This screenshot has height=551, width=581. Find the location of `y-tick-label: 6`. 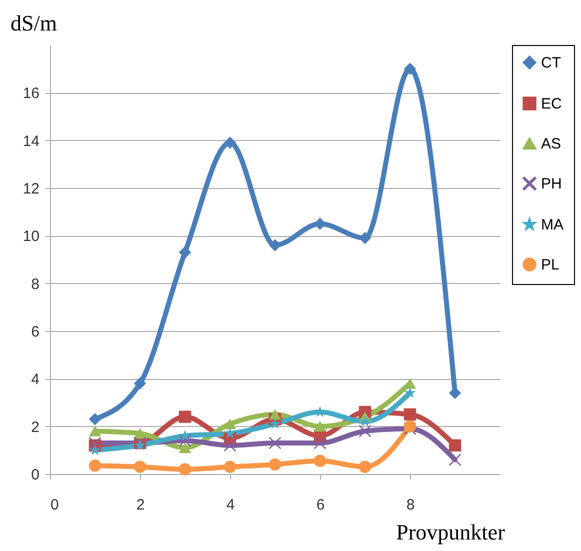

y-tick-label: 6 is located at coordinates (35, 332).